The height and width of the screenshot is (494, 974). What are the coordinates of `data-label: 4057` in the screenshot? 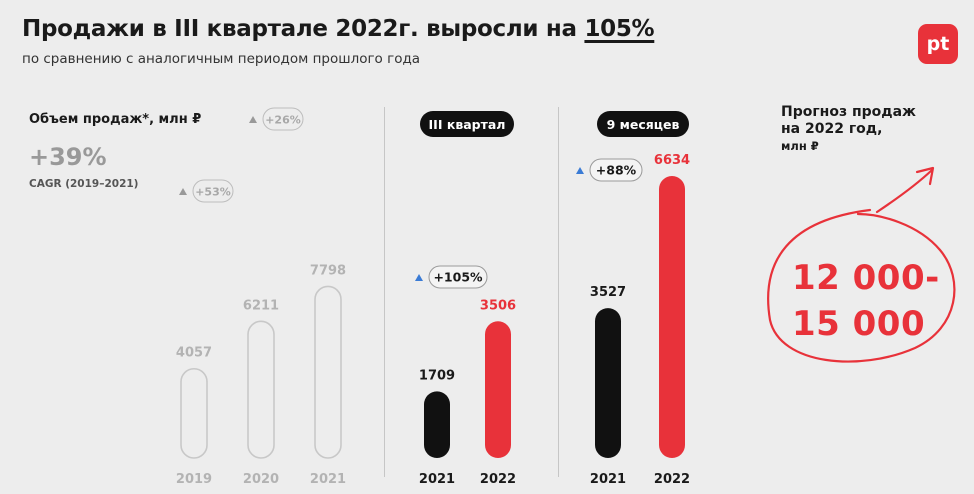 It's located at (194, 353).